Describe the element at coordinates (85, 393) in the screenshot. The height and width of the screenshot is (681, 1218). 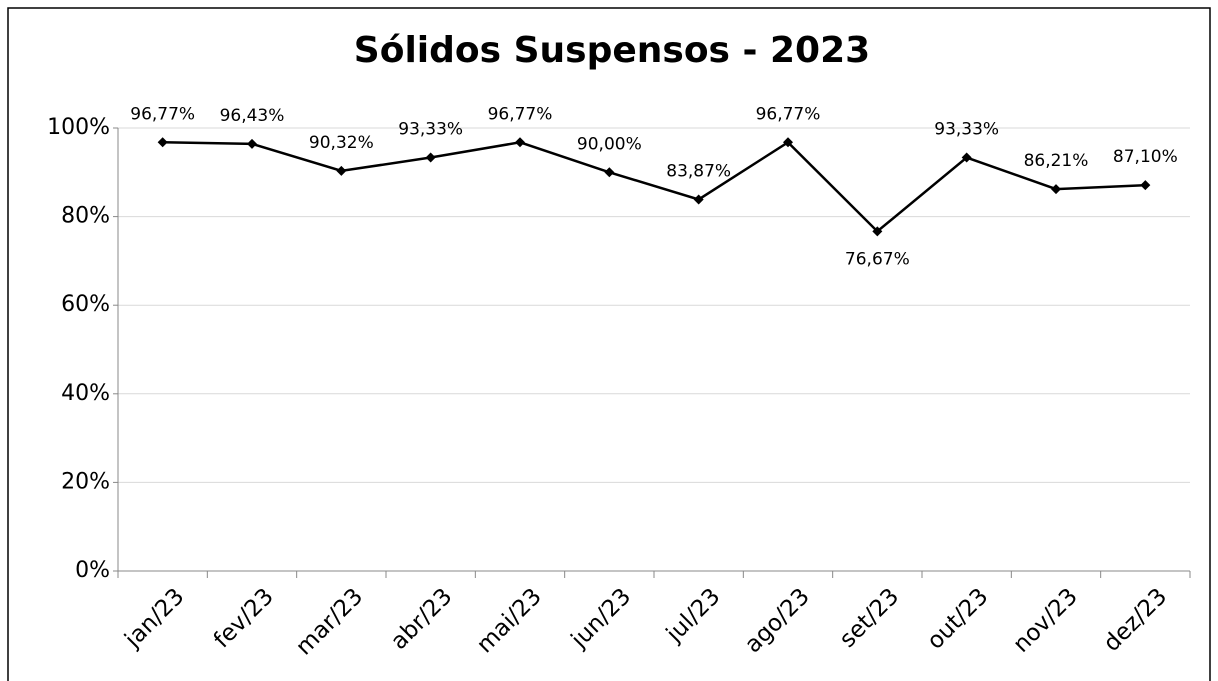
I see `y-tick-label: 40%` at that location.